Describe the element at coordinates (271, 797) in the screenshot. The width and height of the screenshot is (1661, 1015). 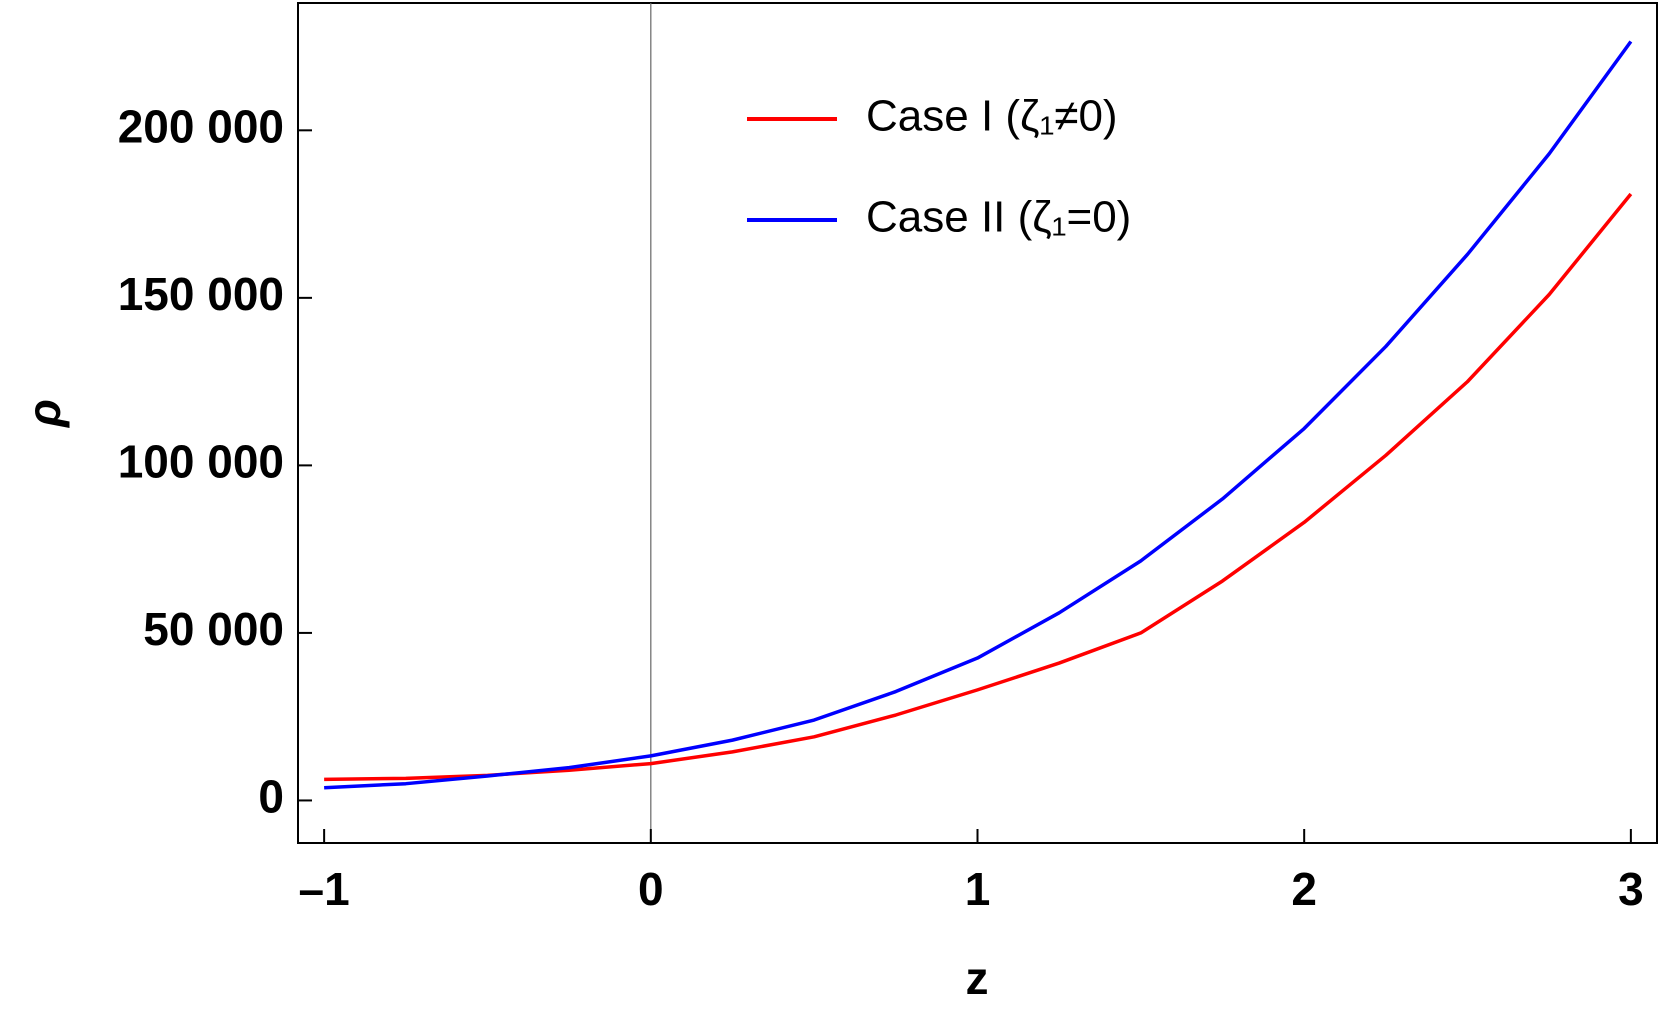
I see `y-tick-label: 0` at that location.